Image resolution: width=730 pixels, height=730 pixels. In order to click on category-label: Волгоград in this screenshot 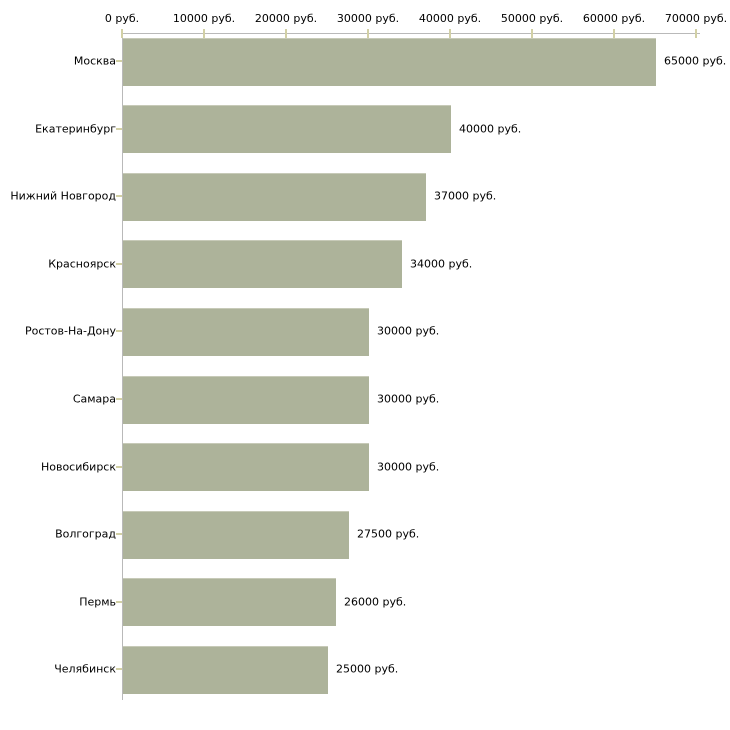, I will do `click(85, 534)`.